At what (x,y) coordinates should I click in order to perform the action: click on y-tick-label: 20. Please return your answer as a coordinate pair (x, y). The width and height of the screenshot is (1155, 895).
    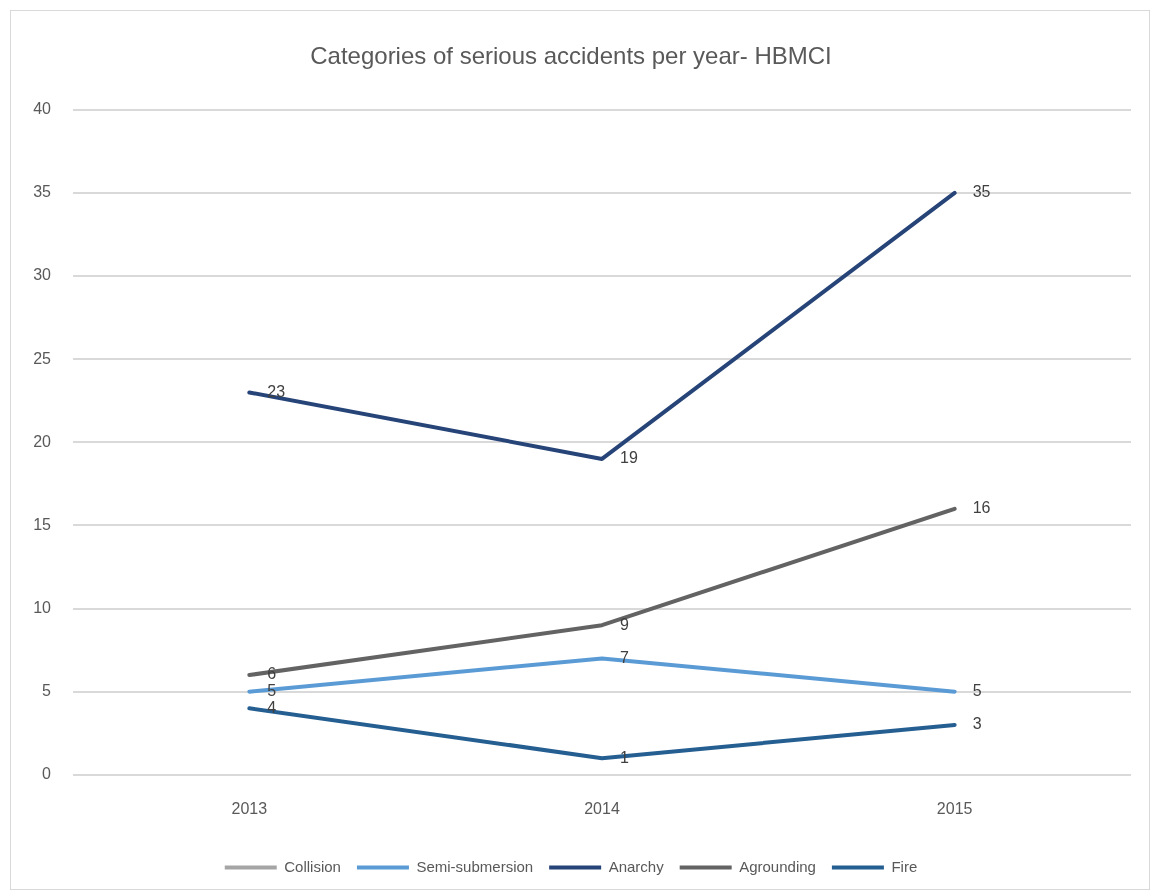
    Looking at the image, I should click on (42, 441).